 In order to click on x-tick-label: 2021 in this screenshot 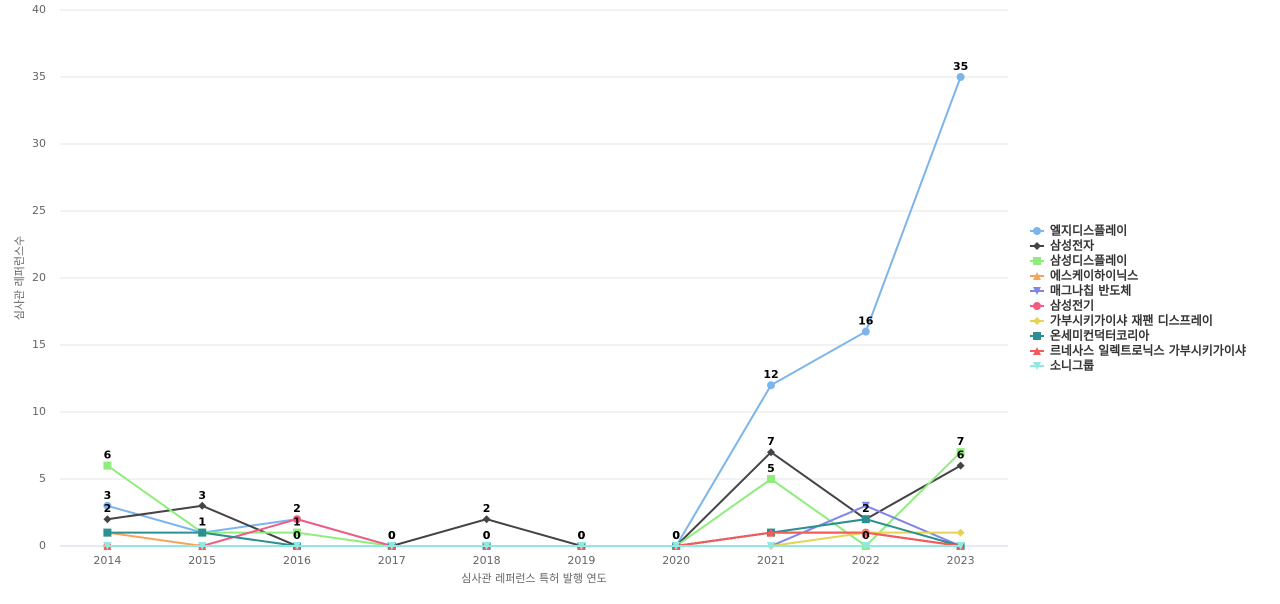, I will do `click(771, 560)`.